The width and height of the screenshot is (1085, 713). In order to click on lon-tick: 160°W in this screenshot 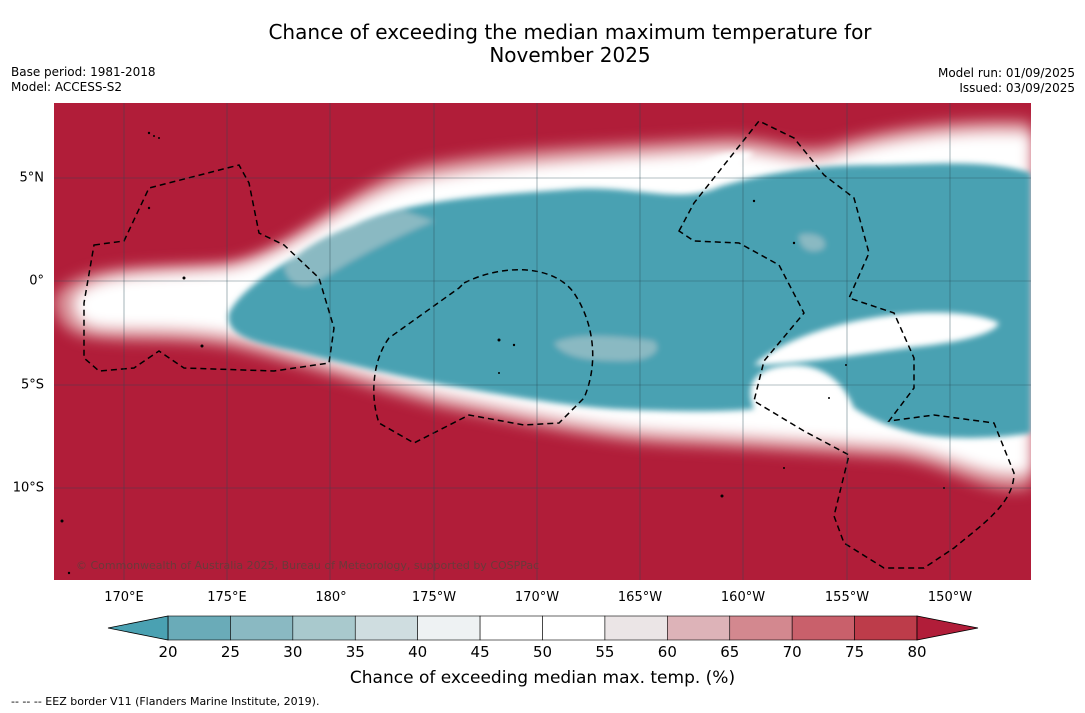, I will do `click(743, 597)`.